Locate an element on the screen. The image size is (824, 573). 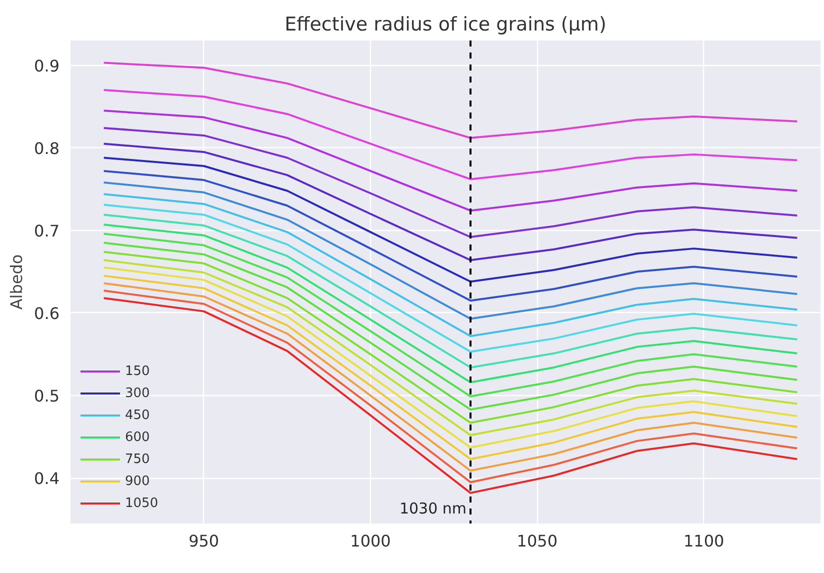
legend-label: 600 is located at coordinates (137, 437).